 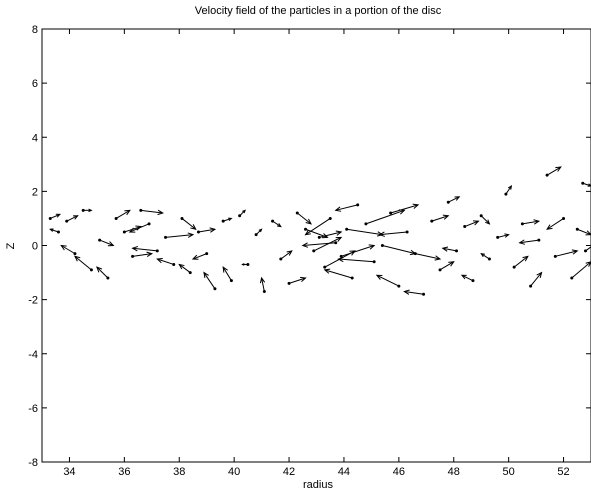 What do you see at coordinates (35, 138) in the screenshot?
I see `y-tick-label: 4` at bounding box center [35, 138].